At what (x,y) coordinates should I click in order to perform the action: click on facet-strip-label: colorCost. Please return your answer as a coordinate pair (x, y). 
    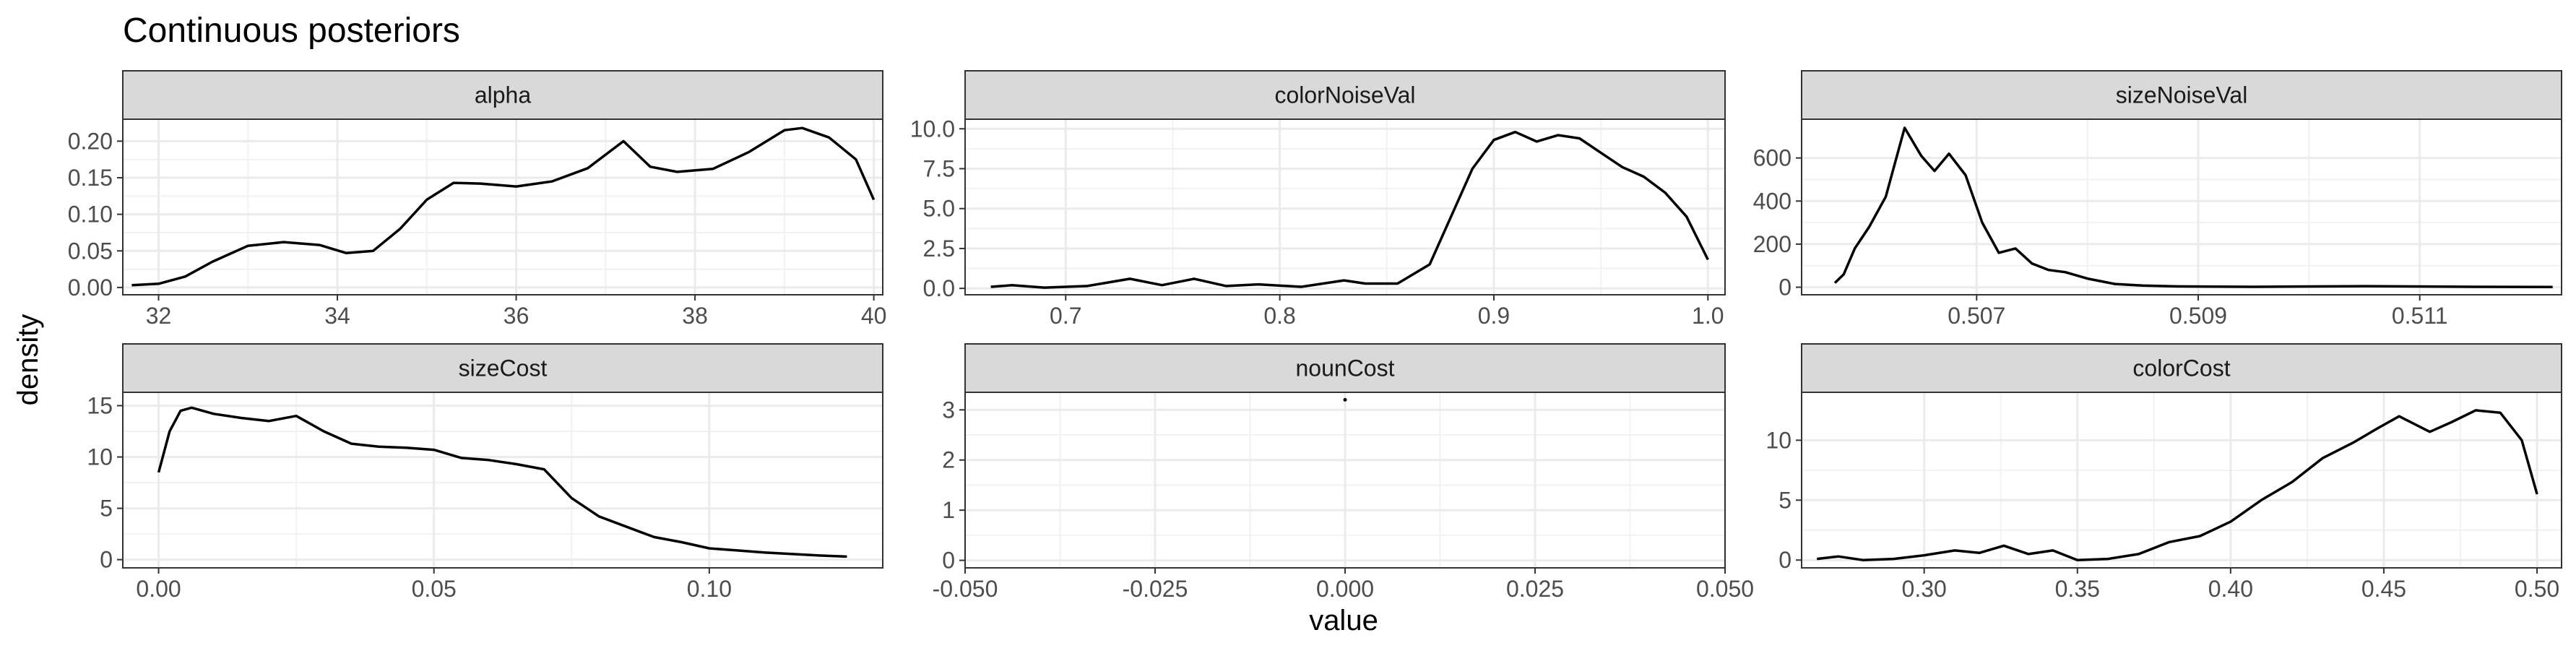
    Looking at the image, I should click on (2181, 368).